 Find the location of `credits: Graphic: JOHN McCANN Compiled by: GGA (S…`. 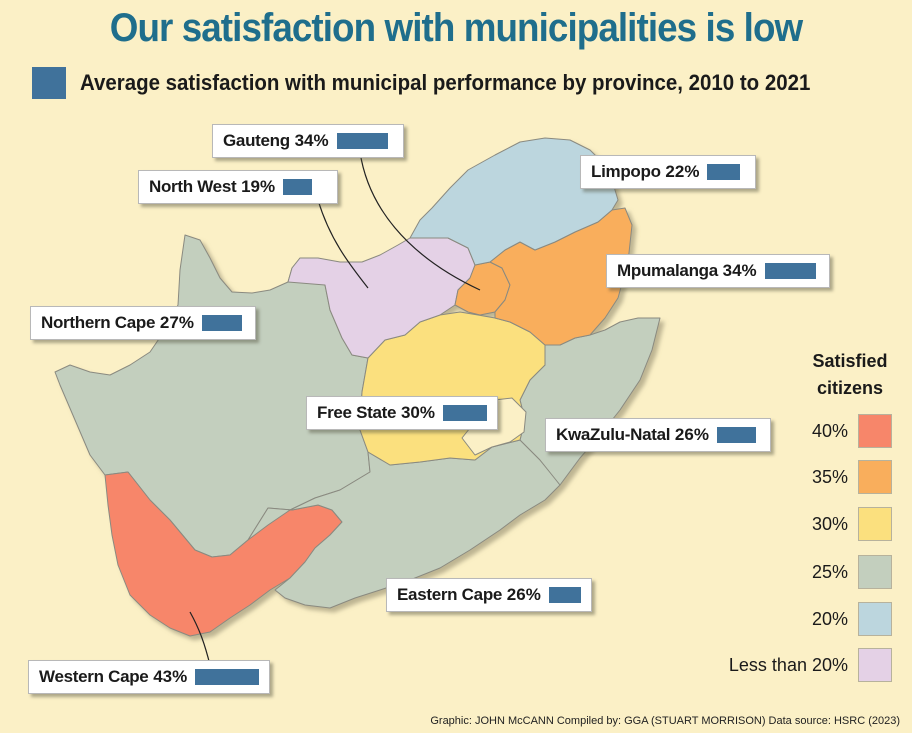

credits: Graphic: JOHN McCANN Compiled by: GGA (S… is located at coordinates (665, 721).